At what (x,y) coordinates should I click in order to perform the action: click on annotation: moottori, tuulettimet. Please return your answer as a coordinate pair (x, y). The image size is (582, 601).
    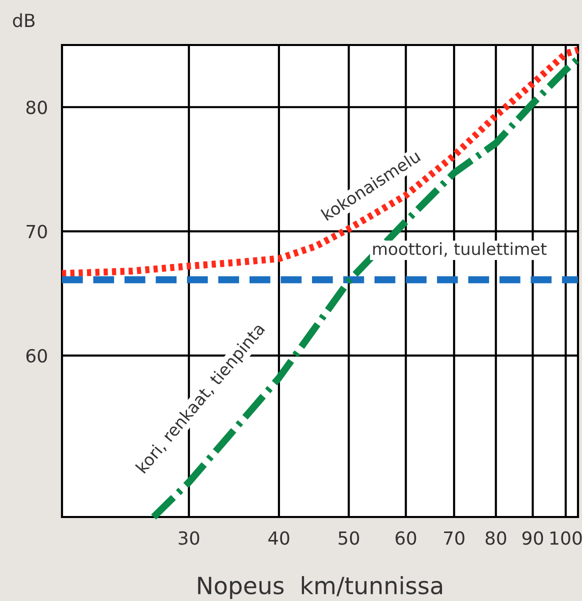
    Looking at the image, I should click on (460, 249).